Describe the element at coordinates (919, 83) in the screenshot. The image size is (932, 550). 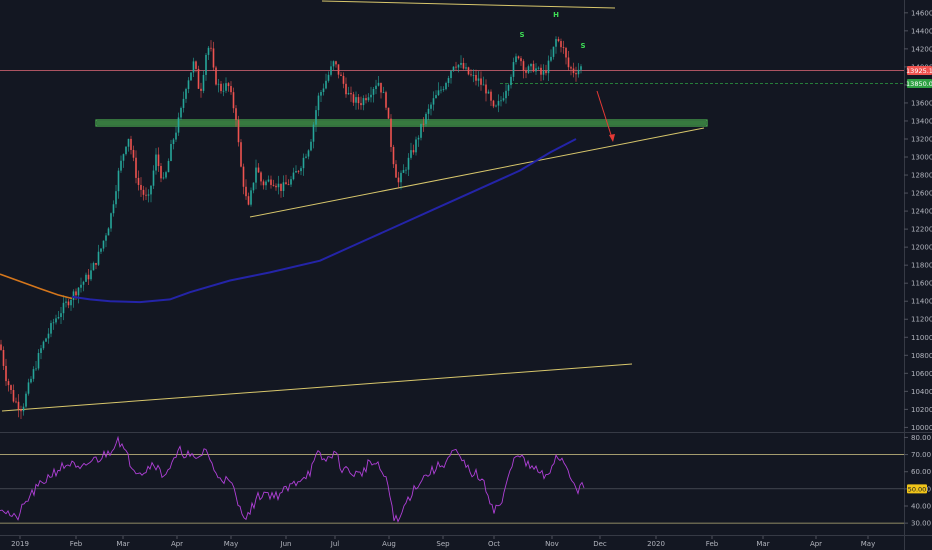
I see `level-badge` at that location.